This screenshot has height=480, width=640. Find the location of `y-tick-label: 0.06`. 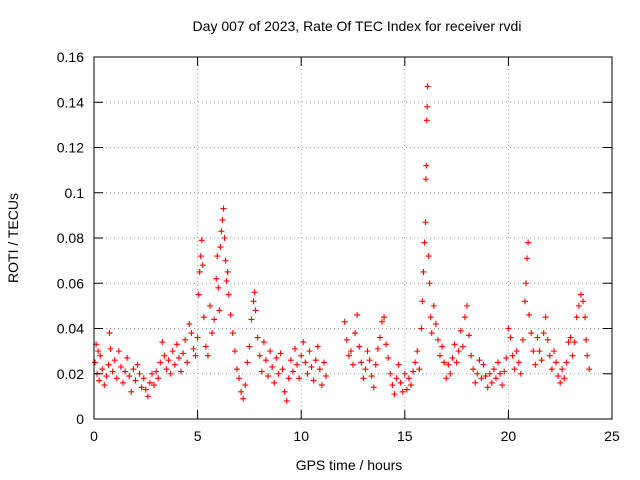

y-tick-label: 0.06 is located at coordinates (70, 283).